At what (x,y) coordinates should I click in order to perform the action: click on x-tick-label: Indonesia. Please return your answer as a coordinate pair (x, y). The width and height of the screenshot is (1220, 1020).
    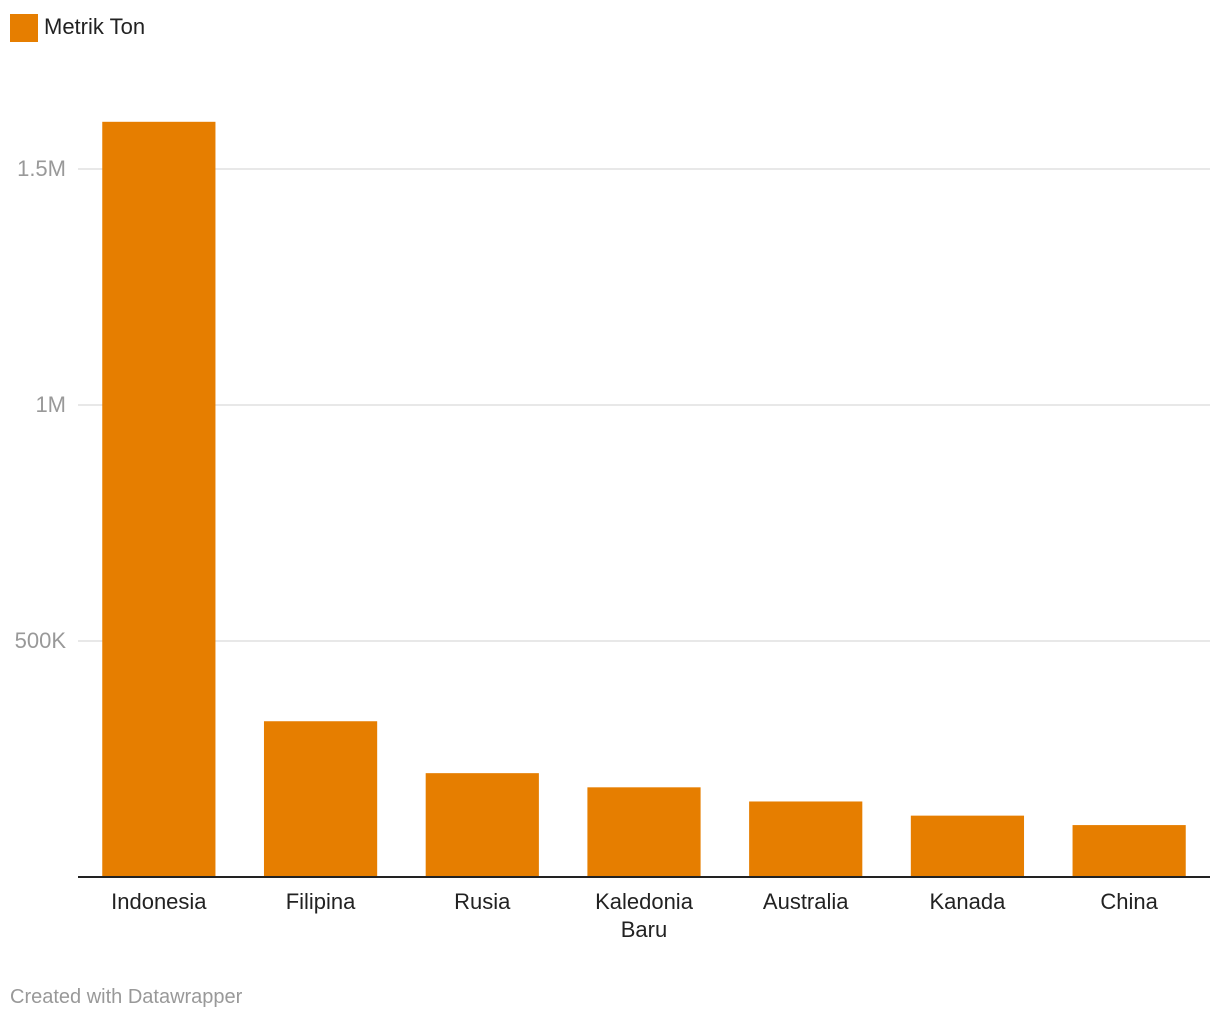
    Looking at the image, I should click on (159, 901).